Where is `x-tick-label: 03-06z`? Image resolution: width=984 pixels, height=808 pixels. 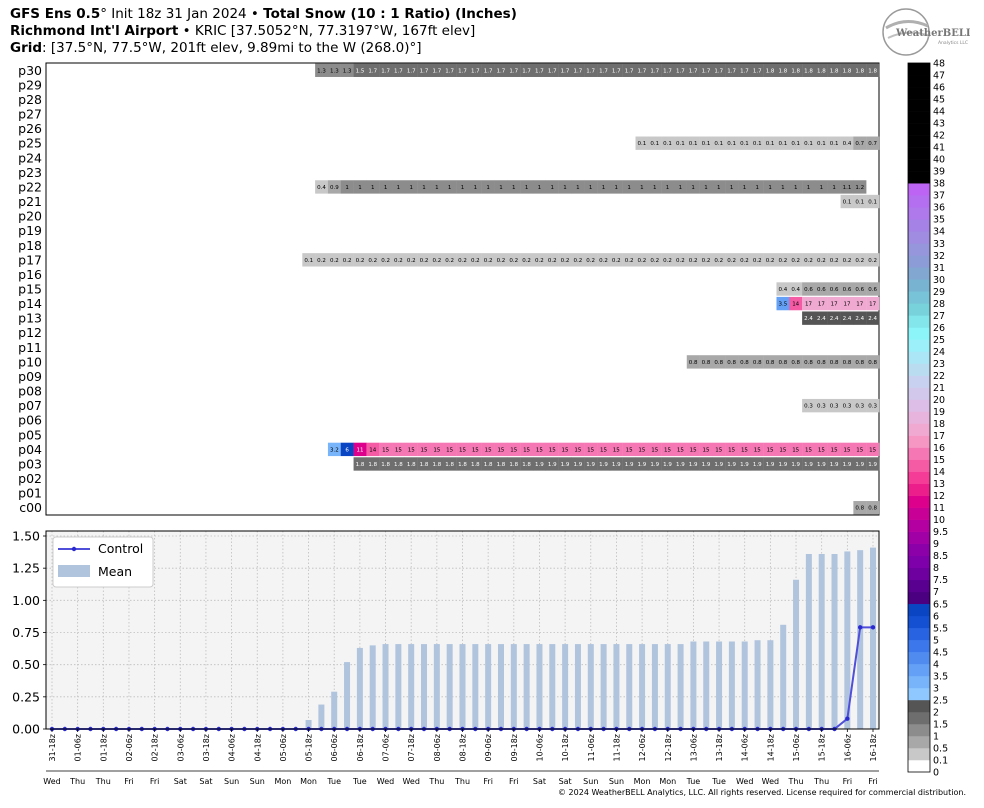
x-tick-label: 03-06z is located at coordinates (180, 747).